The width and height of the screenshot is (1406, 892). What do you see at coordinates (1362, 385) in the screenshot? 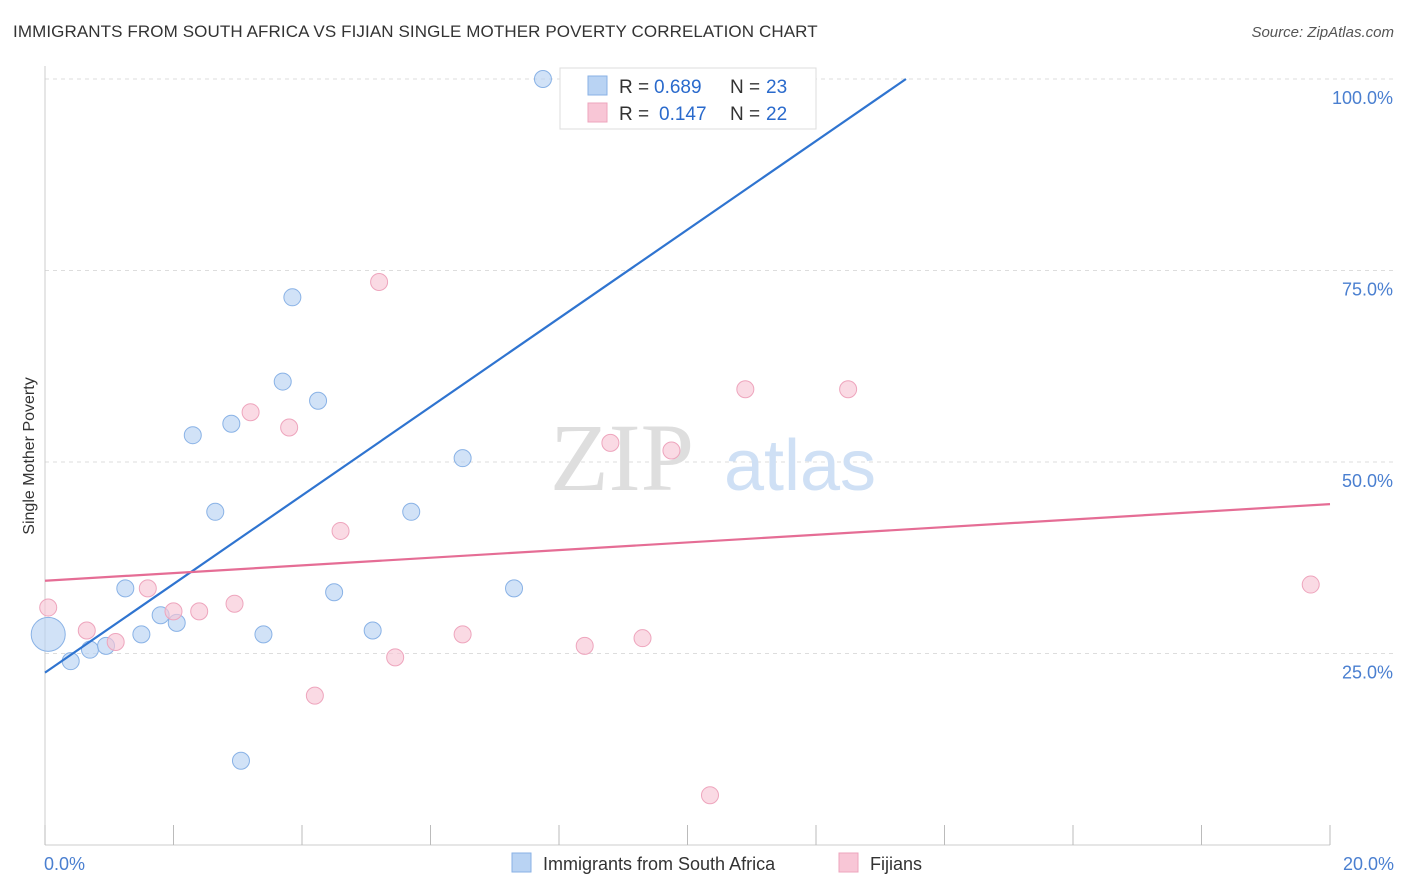
I see `y-tick-labels: 25.0% 50.0% 75.0% 100.0%` at bounding box center [1362, 385].